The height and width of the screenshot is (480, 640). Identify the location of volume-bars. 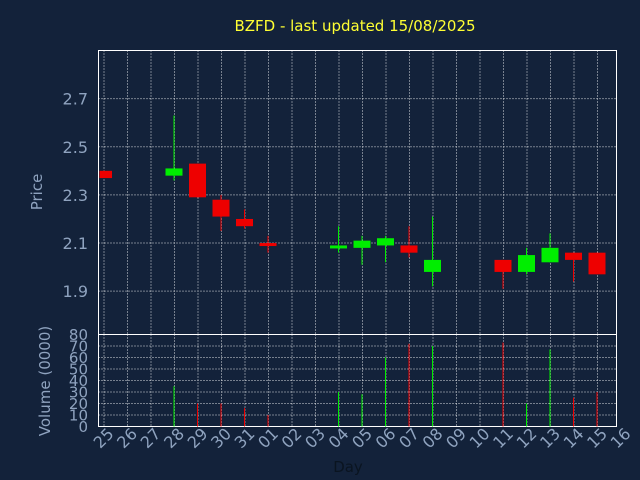
(385, 384).